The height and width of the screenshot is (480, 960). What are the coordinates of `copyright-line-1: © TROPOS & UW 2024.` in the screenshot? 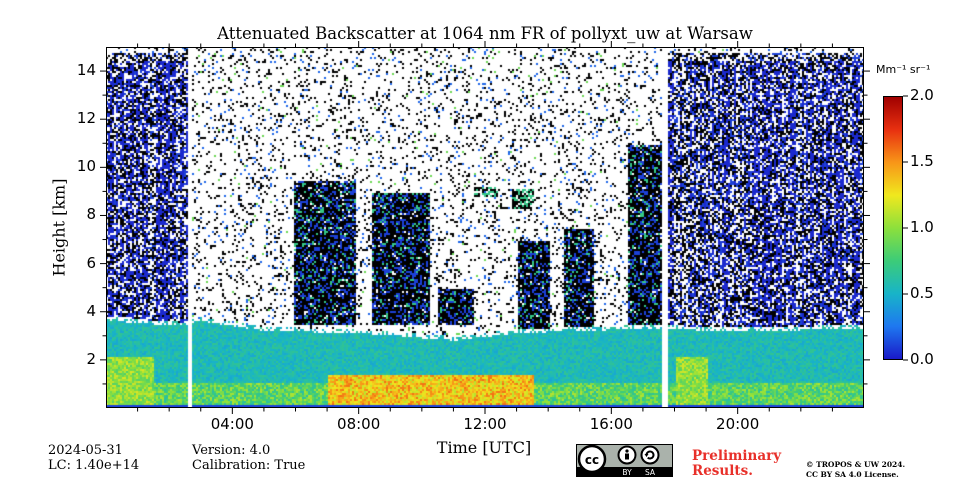 It's located at (856, 464).